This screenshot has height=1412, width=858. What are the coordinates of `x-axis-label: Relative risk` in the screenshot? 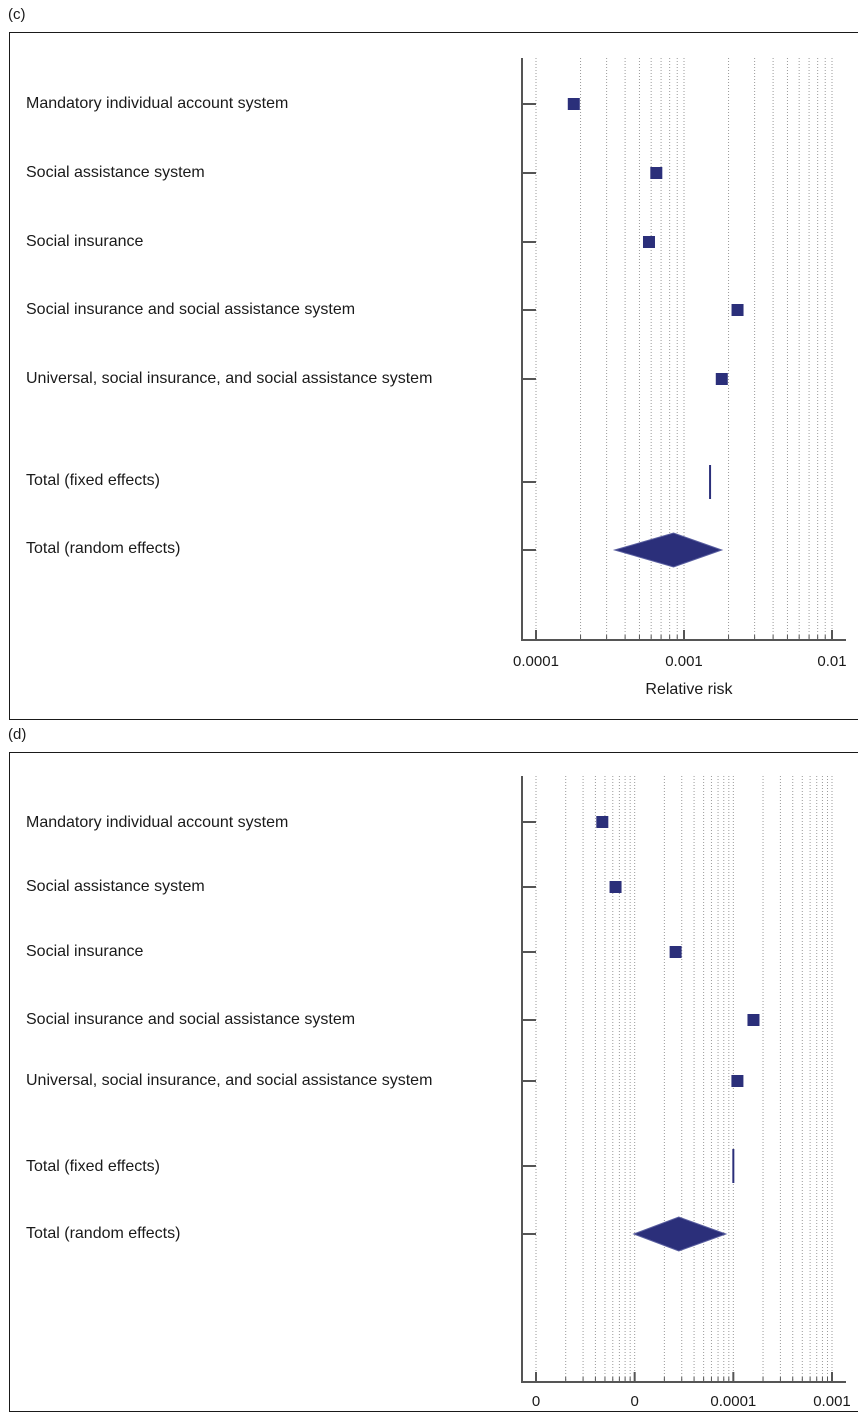 It's located at (689, 689).